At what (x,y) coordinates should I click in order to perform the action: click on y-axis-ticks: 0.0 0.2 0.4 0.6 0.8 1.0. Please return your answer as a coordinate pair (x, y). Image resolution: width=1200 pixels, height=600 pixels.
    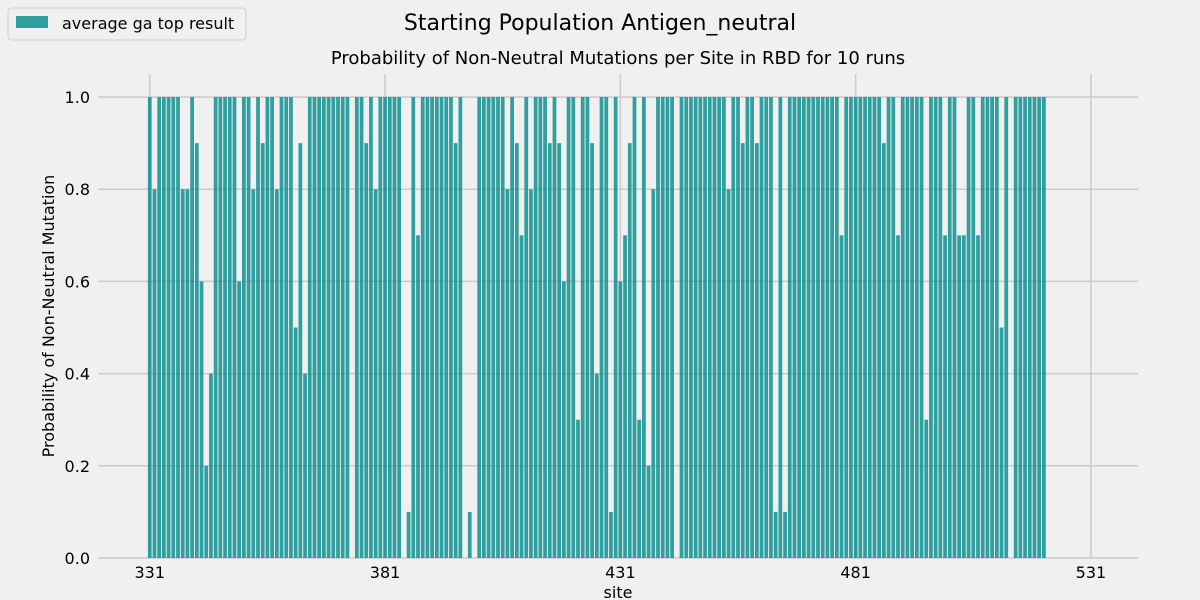
    Looking at the image, I should click on (77, 328).